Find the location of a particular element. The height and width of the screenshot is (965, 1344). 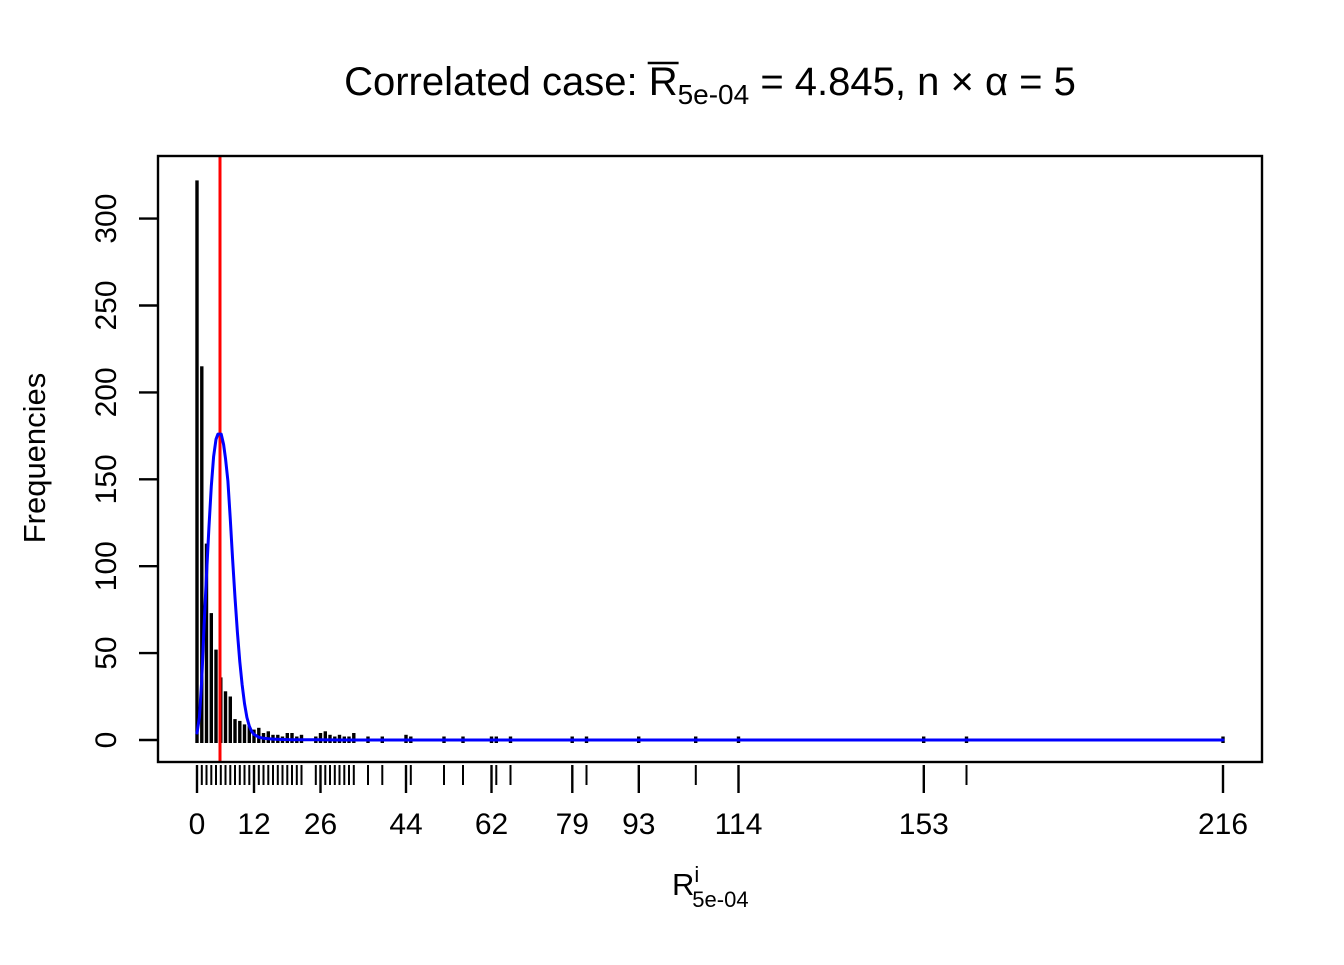

x-tick-label: 216 is located at coordinates (1223, 824).